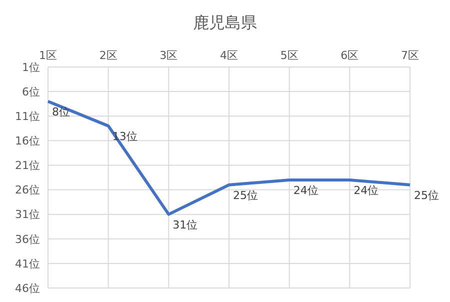  I want to click on y-tick-label: 11位, so click(27, 117).